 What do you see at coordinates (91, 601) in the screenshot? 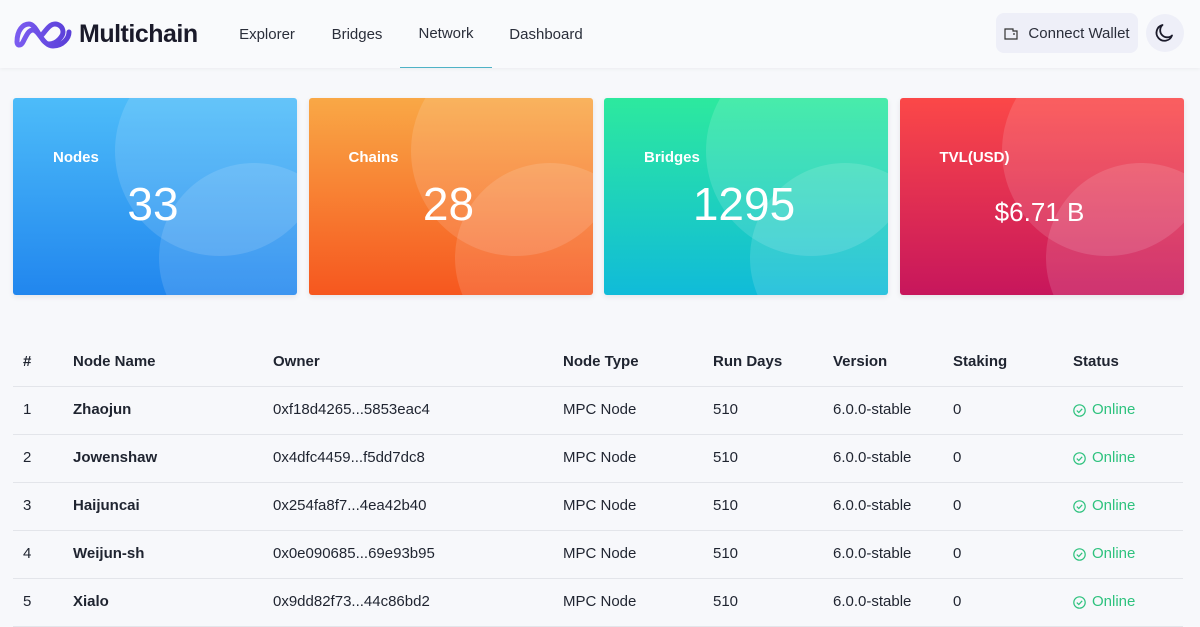
I see `table-cell: Xialo` at bounding box center [91, 601].